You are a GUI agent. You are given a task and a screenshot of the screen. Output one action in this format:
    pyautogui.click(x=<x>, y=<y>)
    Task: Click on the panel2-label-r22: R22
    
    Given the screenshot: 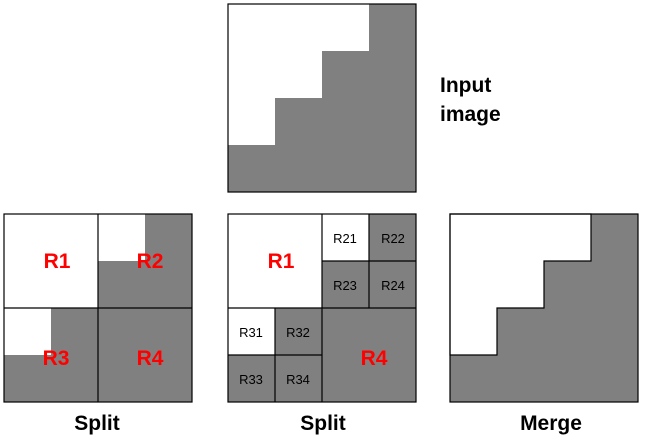 What is the action you would take?
    pyautogui.click(x=393, y=238)
    